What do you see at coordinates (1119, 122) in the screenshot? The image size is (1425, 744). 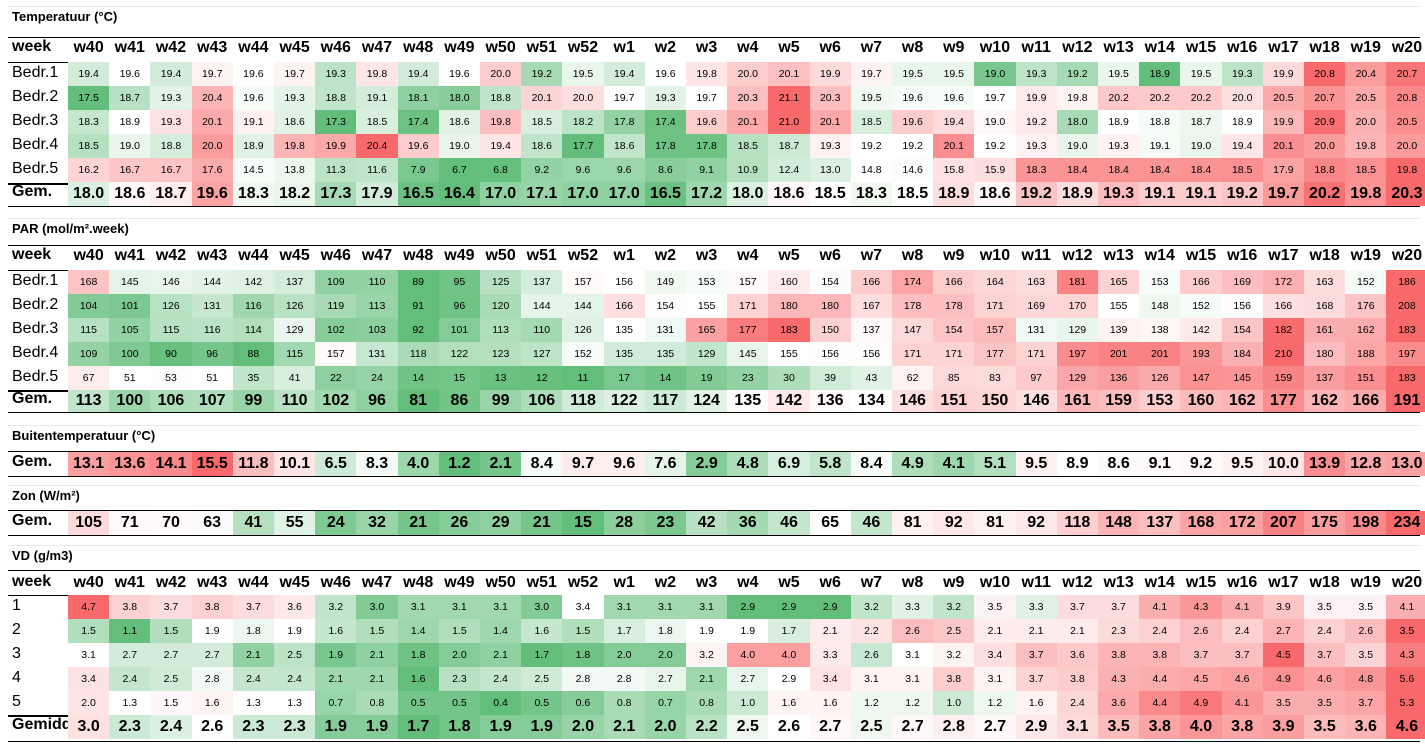 I see `heatmap-cell: 18.9` at bounding box center [1119, 122].